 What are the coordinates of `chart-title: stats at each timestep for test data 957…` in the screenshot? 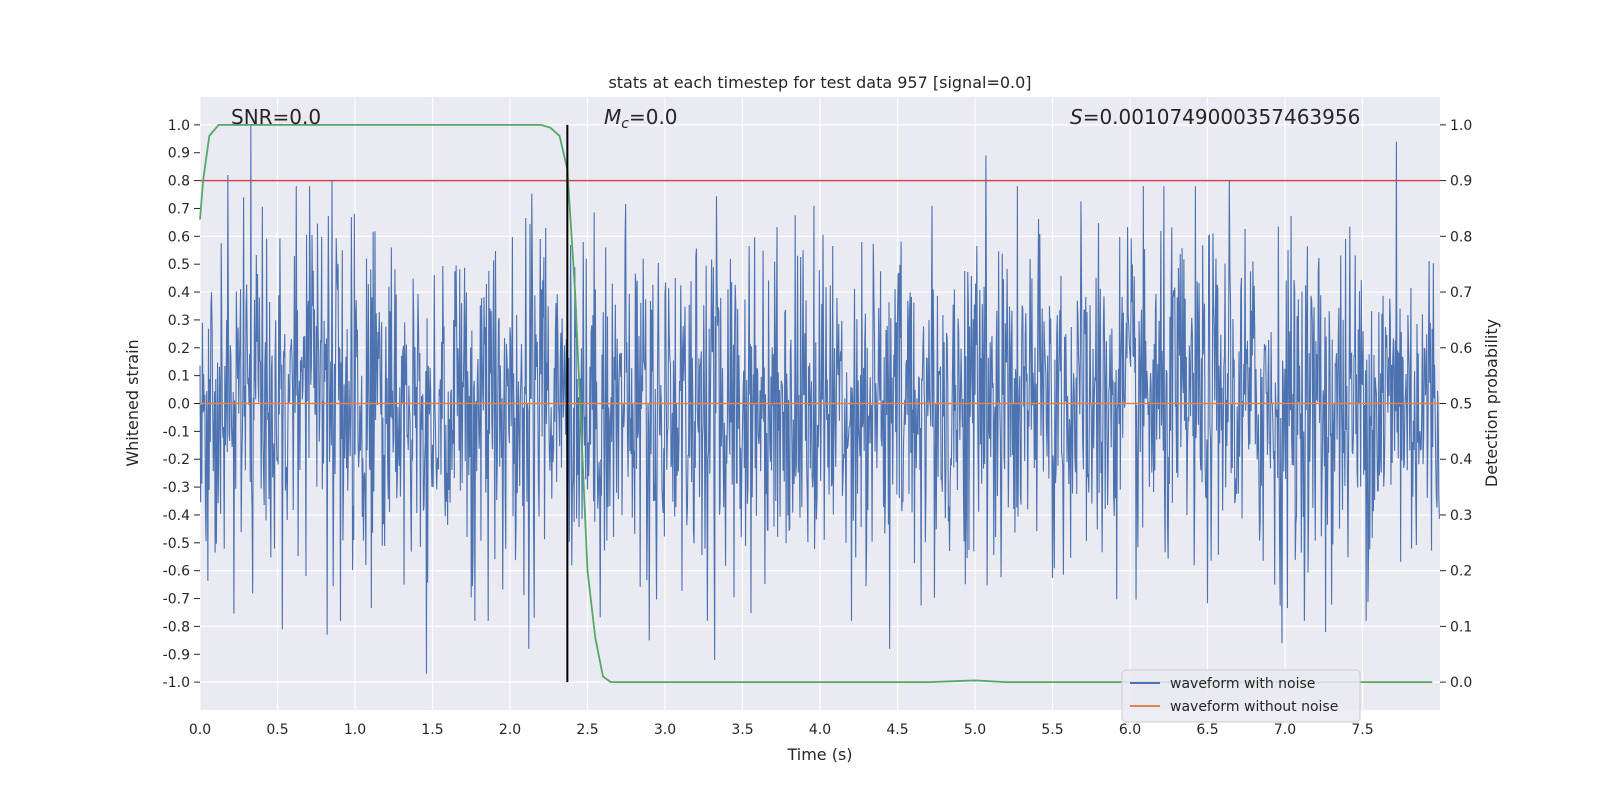 It's located at (819, 82).